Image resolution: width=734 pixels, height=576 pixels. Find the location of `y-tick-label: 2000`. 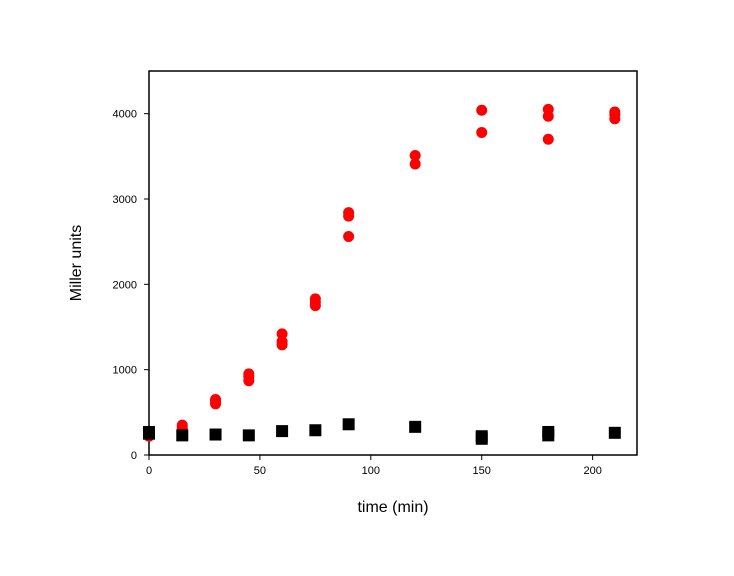

y-tick-label: 2000 is located at coordinates (125, 285).